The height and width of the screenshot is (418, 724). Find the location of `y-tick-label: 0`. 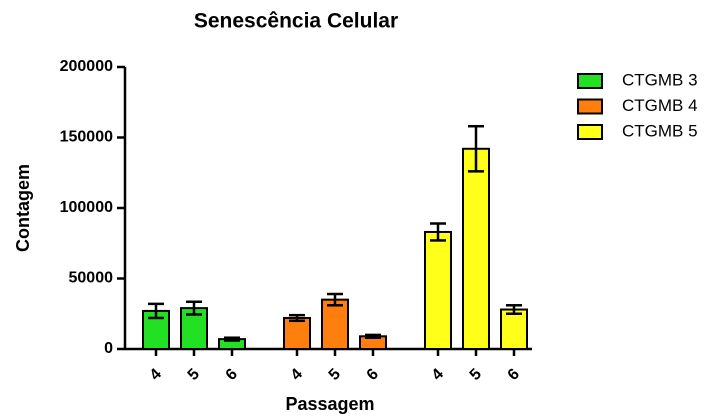

y-tick-label: 0 is located at coordinates (108, 348).